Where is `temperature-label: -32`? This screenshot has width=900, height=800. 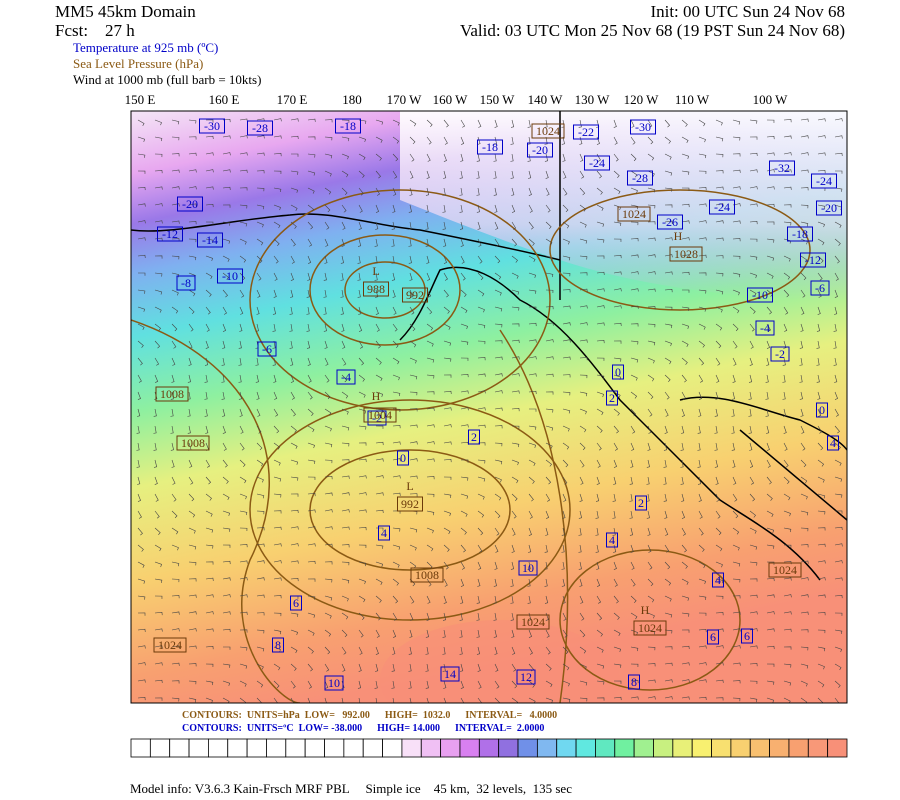
temperature-label: -32 is located at coordinates (782, 168).